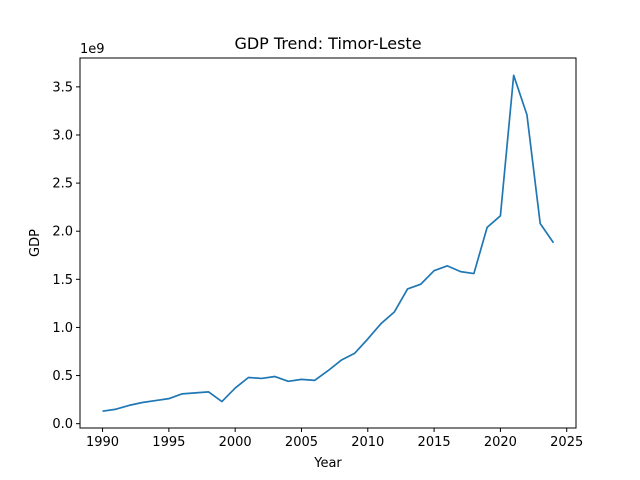 This screenshot has width=640, height=480. I want to click on x-tick-label: 2000, so click(235, 442).